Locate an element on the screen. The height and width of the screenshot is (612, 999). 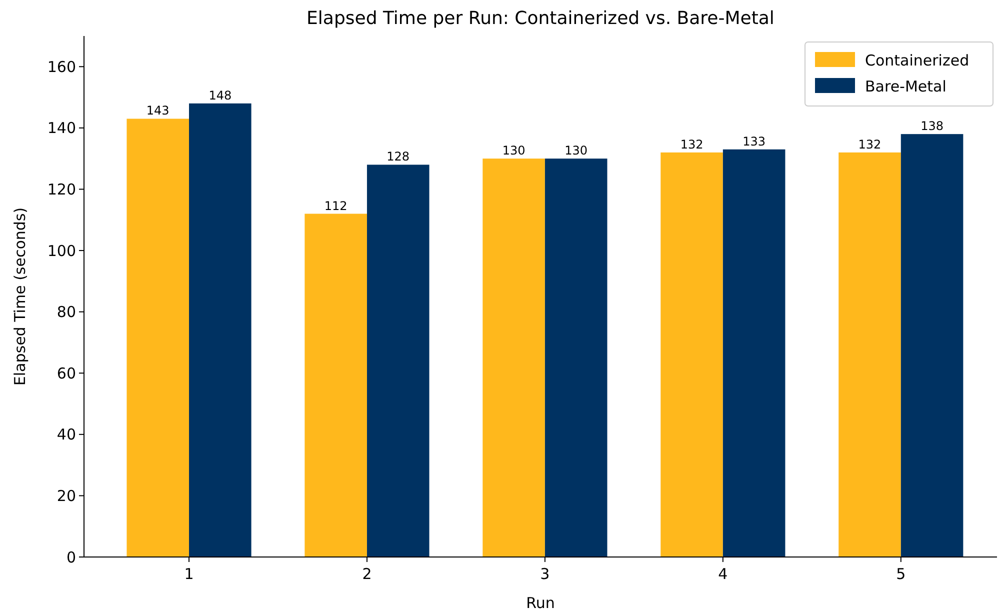
y-axis-title: Elapsed Time (seconds) is located at coordinates (20, 296).